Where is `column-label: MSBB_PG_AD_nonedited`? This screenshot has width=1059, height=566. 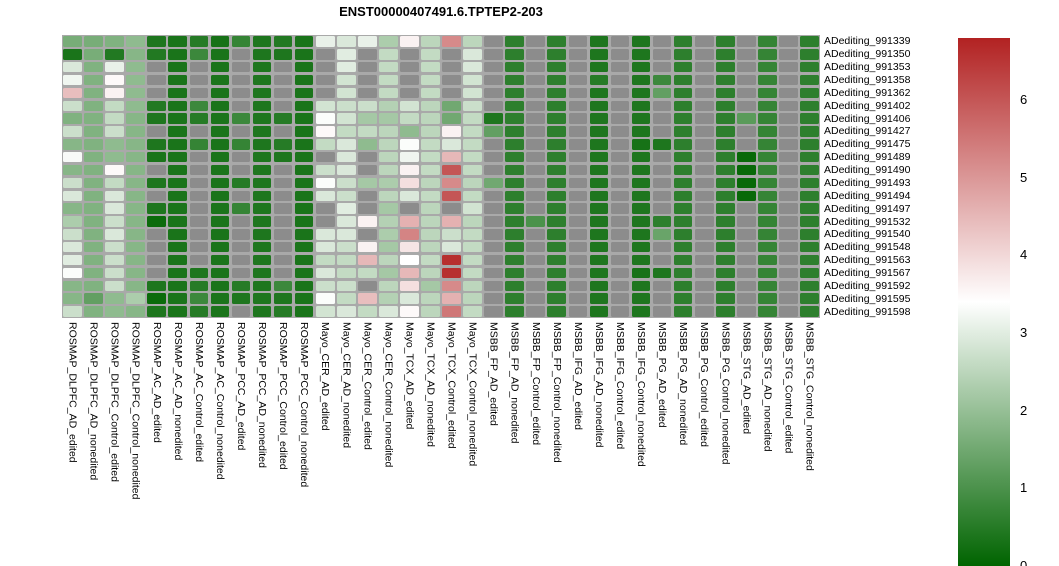
column-label: MSBB_PG_AD_nonedited is located at coordinates (683, 384).